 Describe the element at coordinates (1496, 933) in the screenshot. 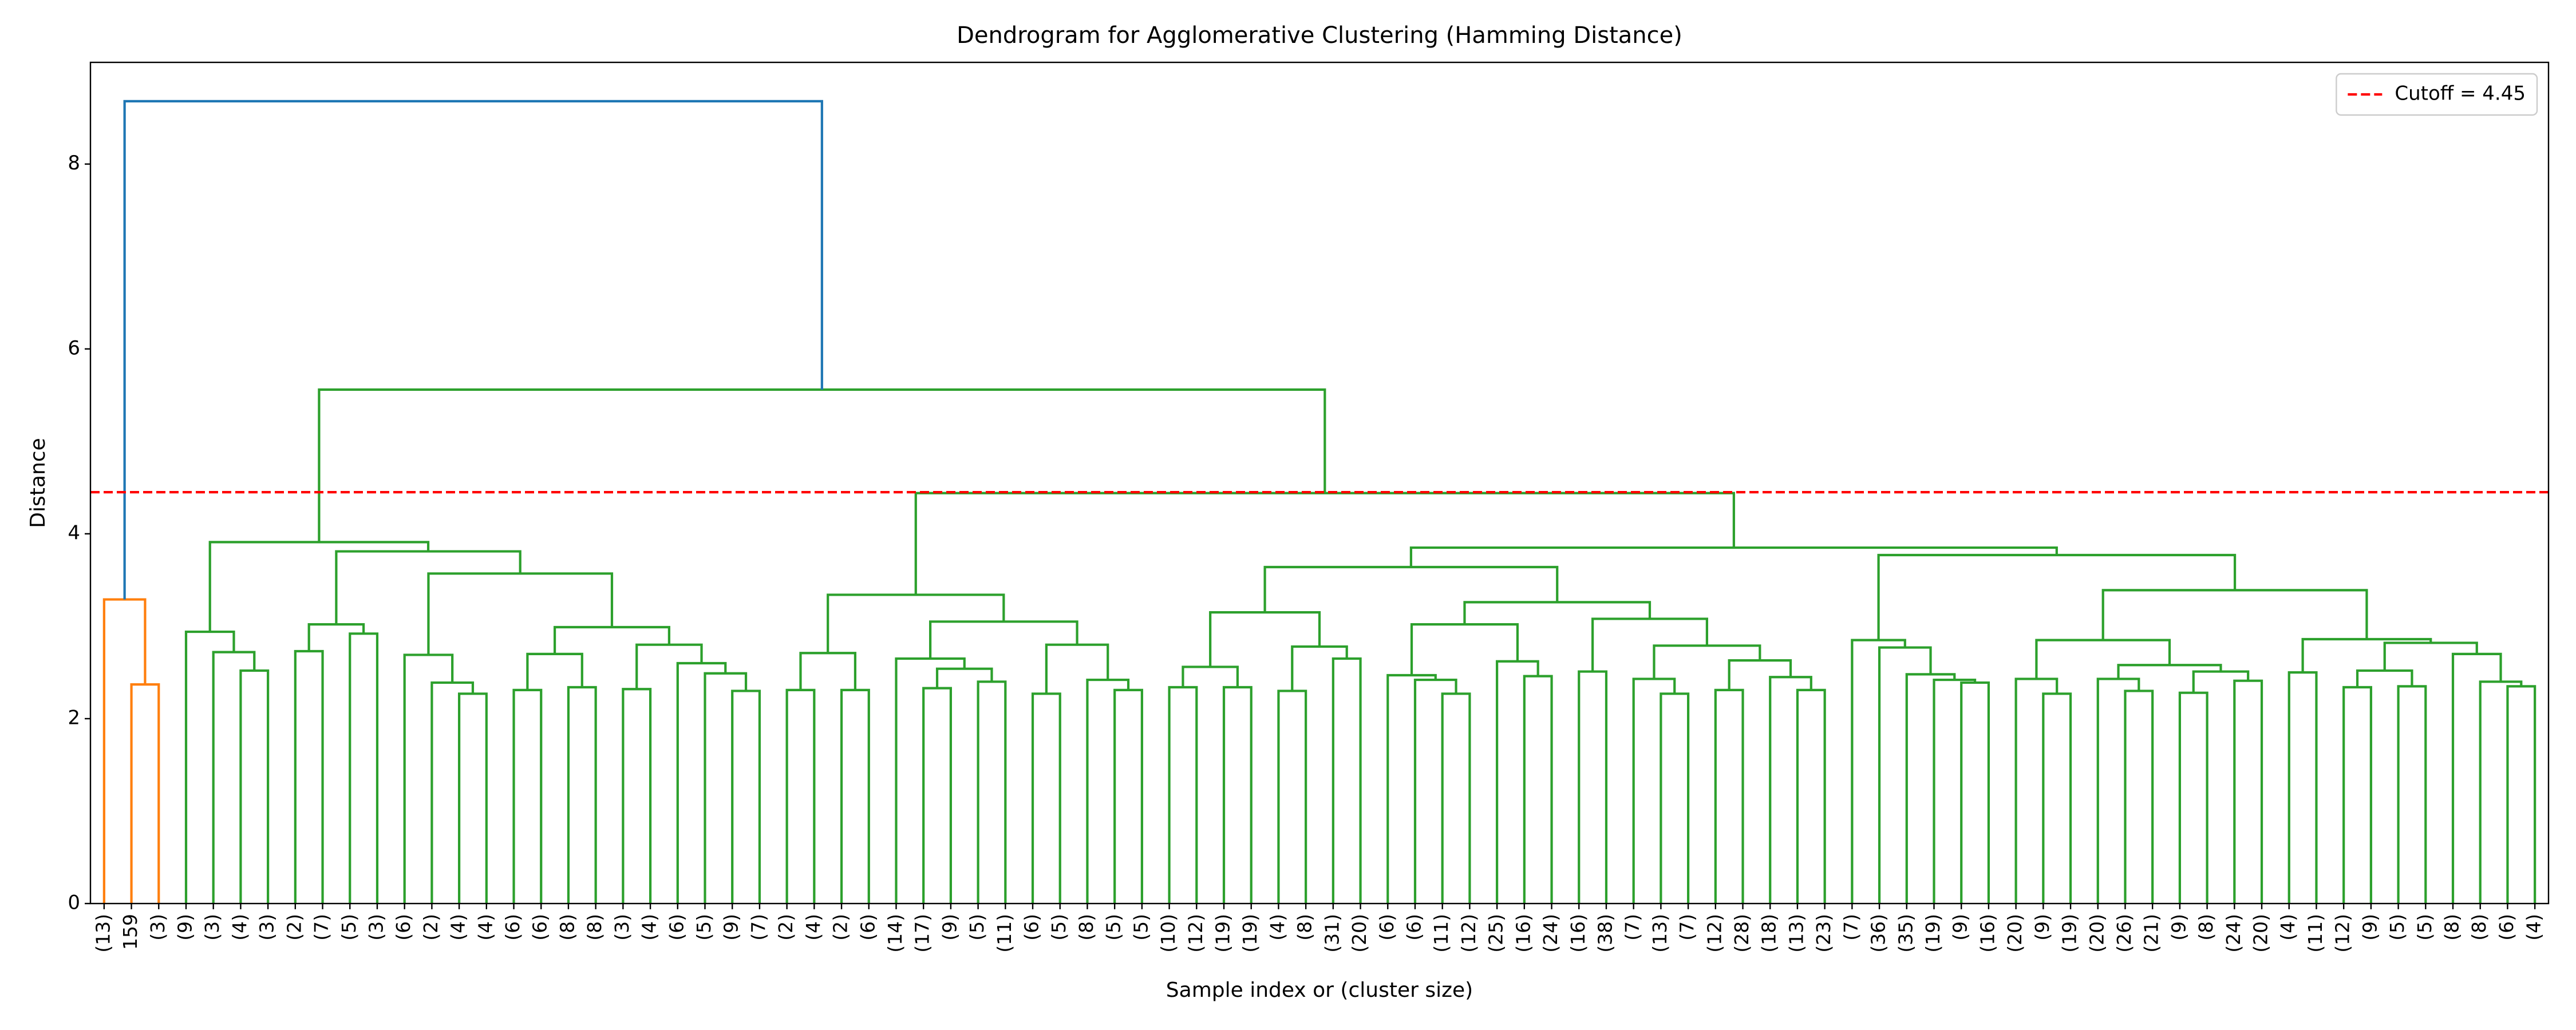

I see `leaf-label: (25)` at that location.